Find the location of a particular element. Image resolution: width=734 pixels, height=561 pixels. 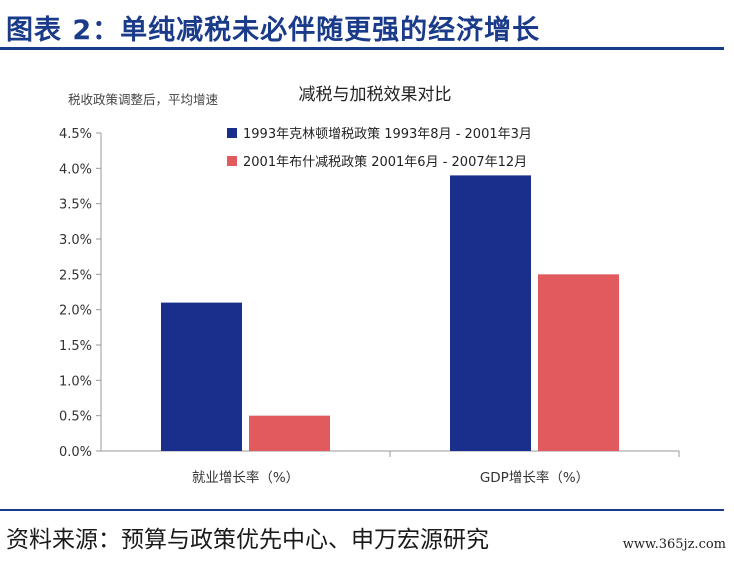

y-tick-label: 1.0% is located at coordinates (75, 381).